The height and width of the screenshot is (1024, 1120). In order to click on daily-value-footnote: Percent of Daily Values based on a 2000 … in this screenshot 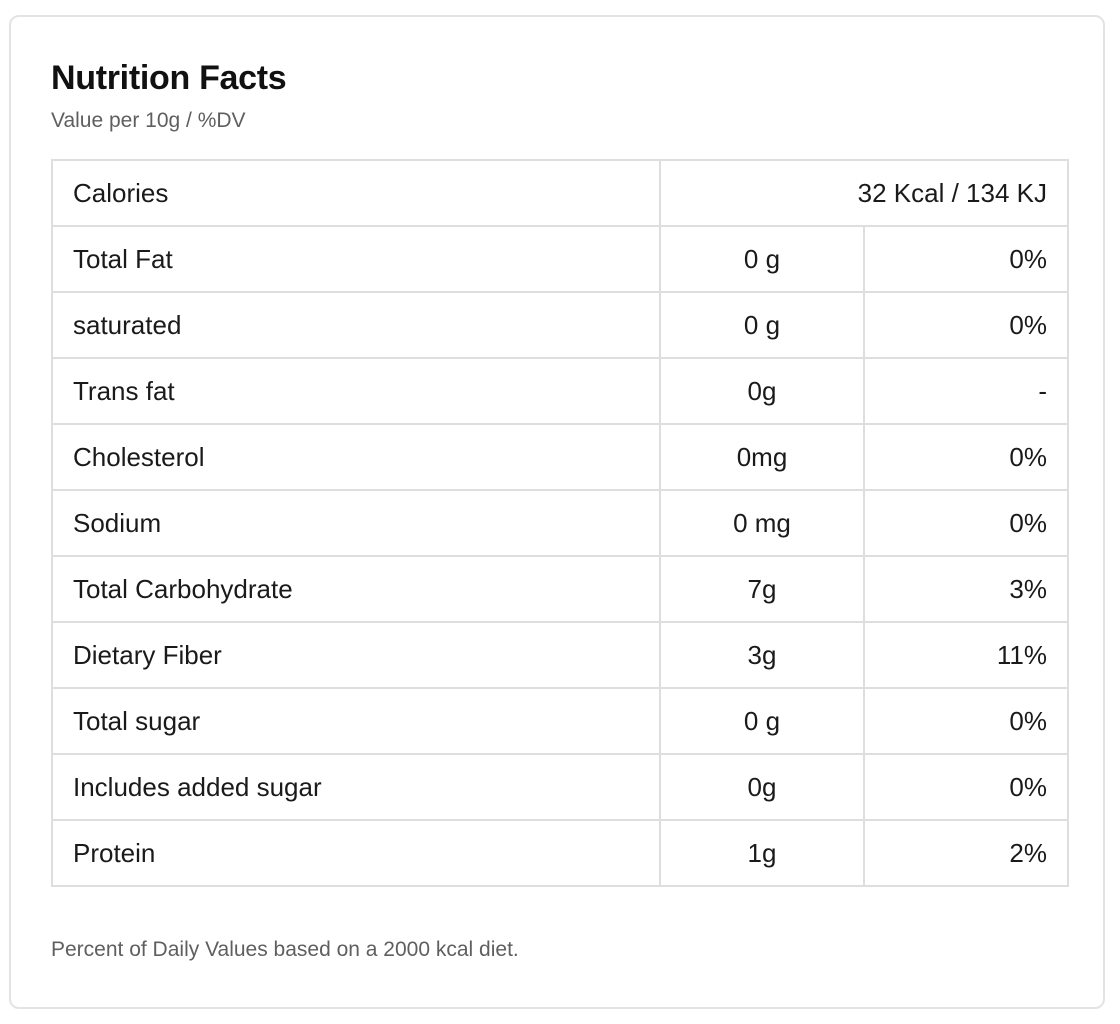, I will do `click(285, 949)`.